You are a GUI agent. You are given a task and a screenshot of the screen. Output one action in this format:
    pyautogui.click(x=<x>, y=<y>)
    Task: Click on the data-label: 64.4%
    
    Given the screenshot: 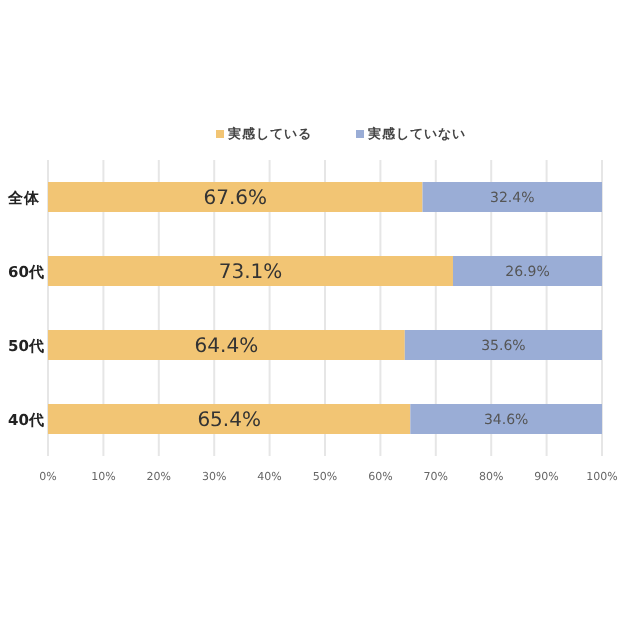 What is the action you would take?
    pyautogui.click(x=226, y=347)
    